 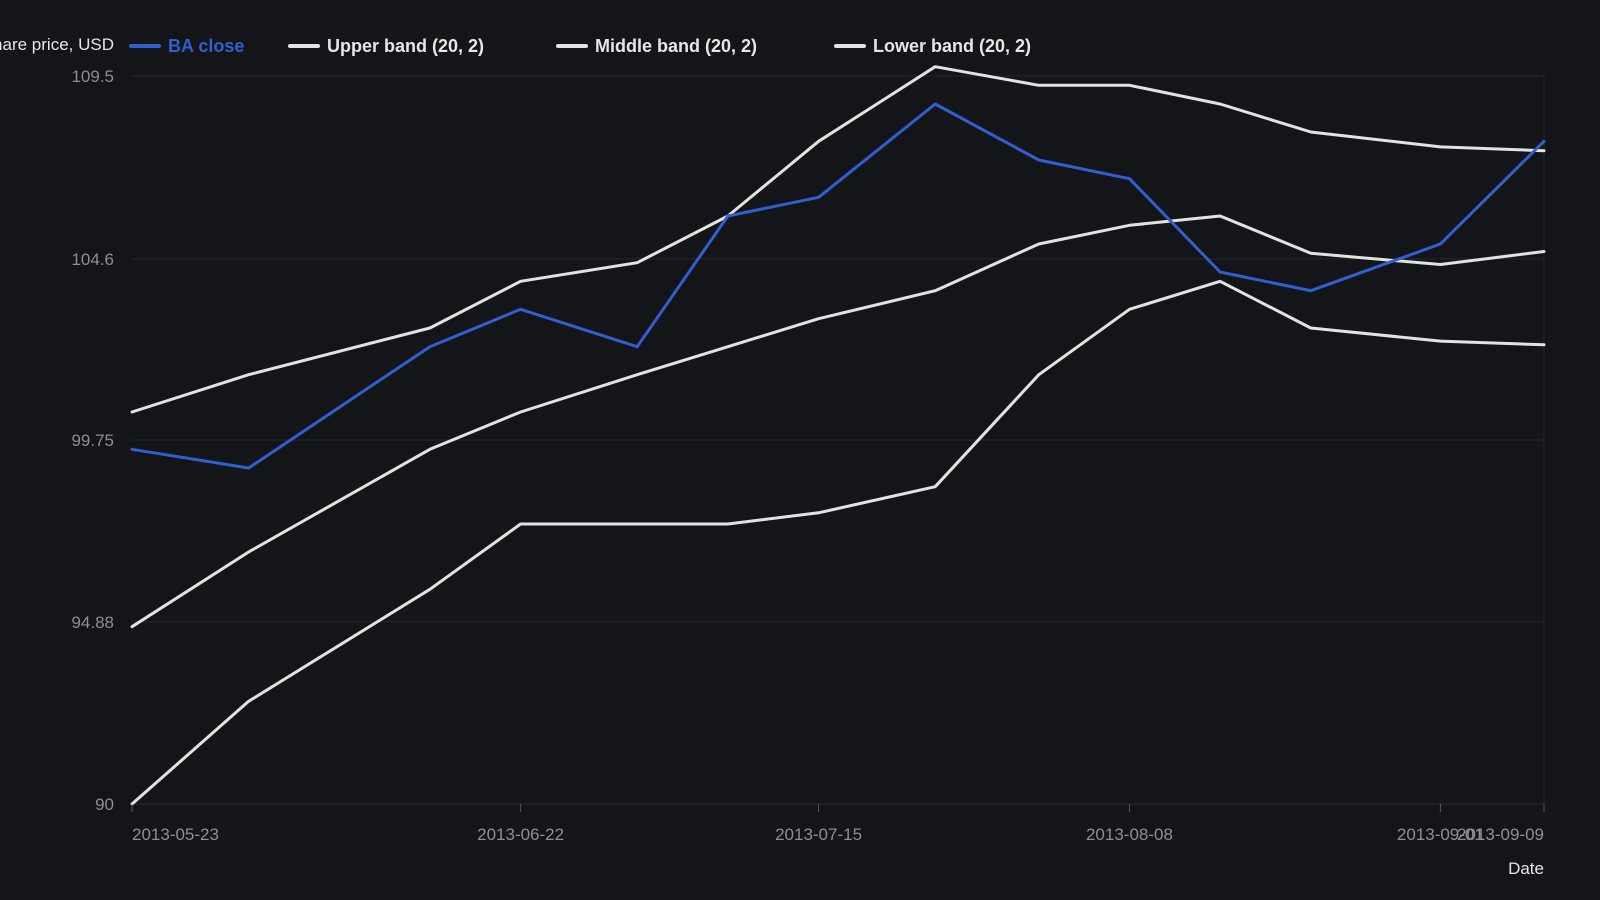 What do you see at coordinates (92, 259) in the screenshot?
I see `y-tick-label: 104.6` at bounding box center [92, 259].